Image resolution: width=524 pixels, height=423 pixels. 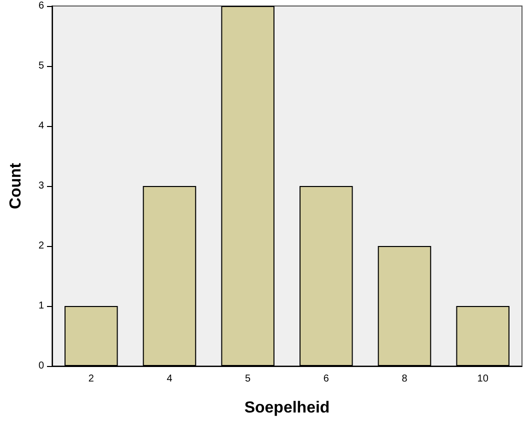 What do you see at coordinates (248, 379) in the screenshot?
I see `x-tick-label: 5` at bounding box center [248, 379].